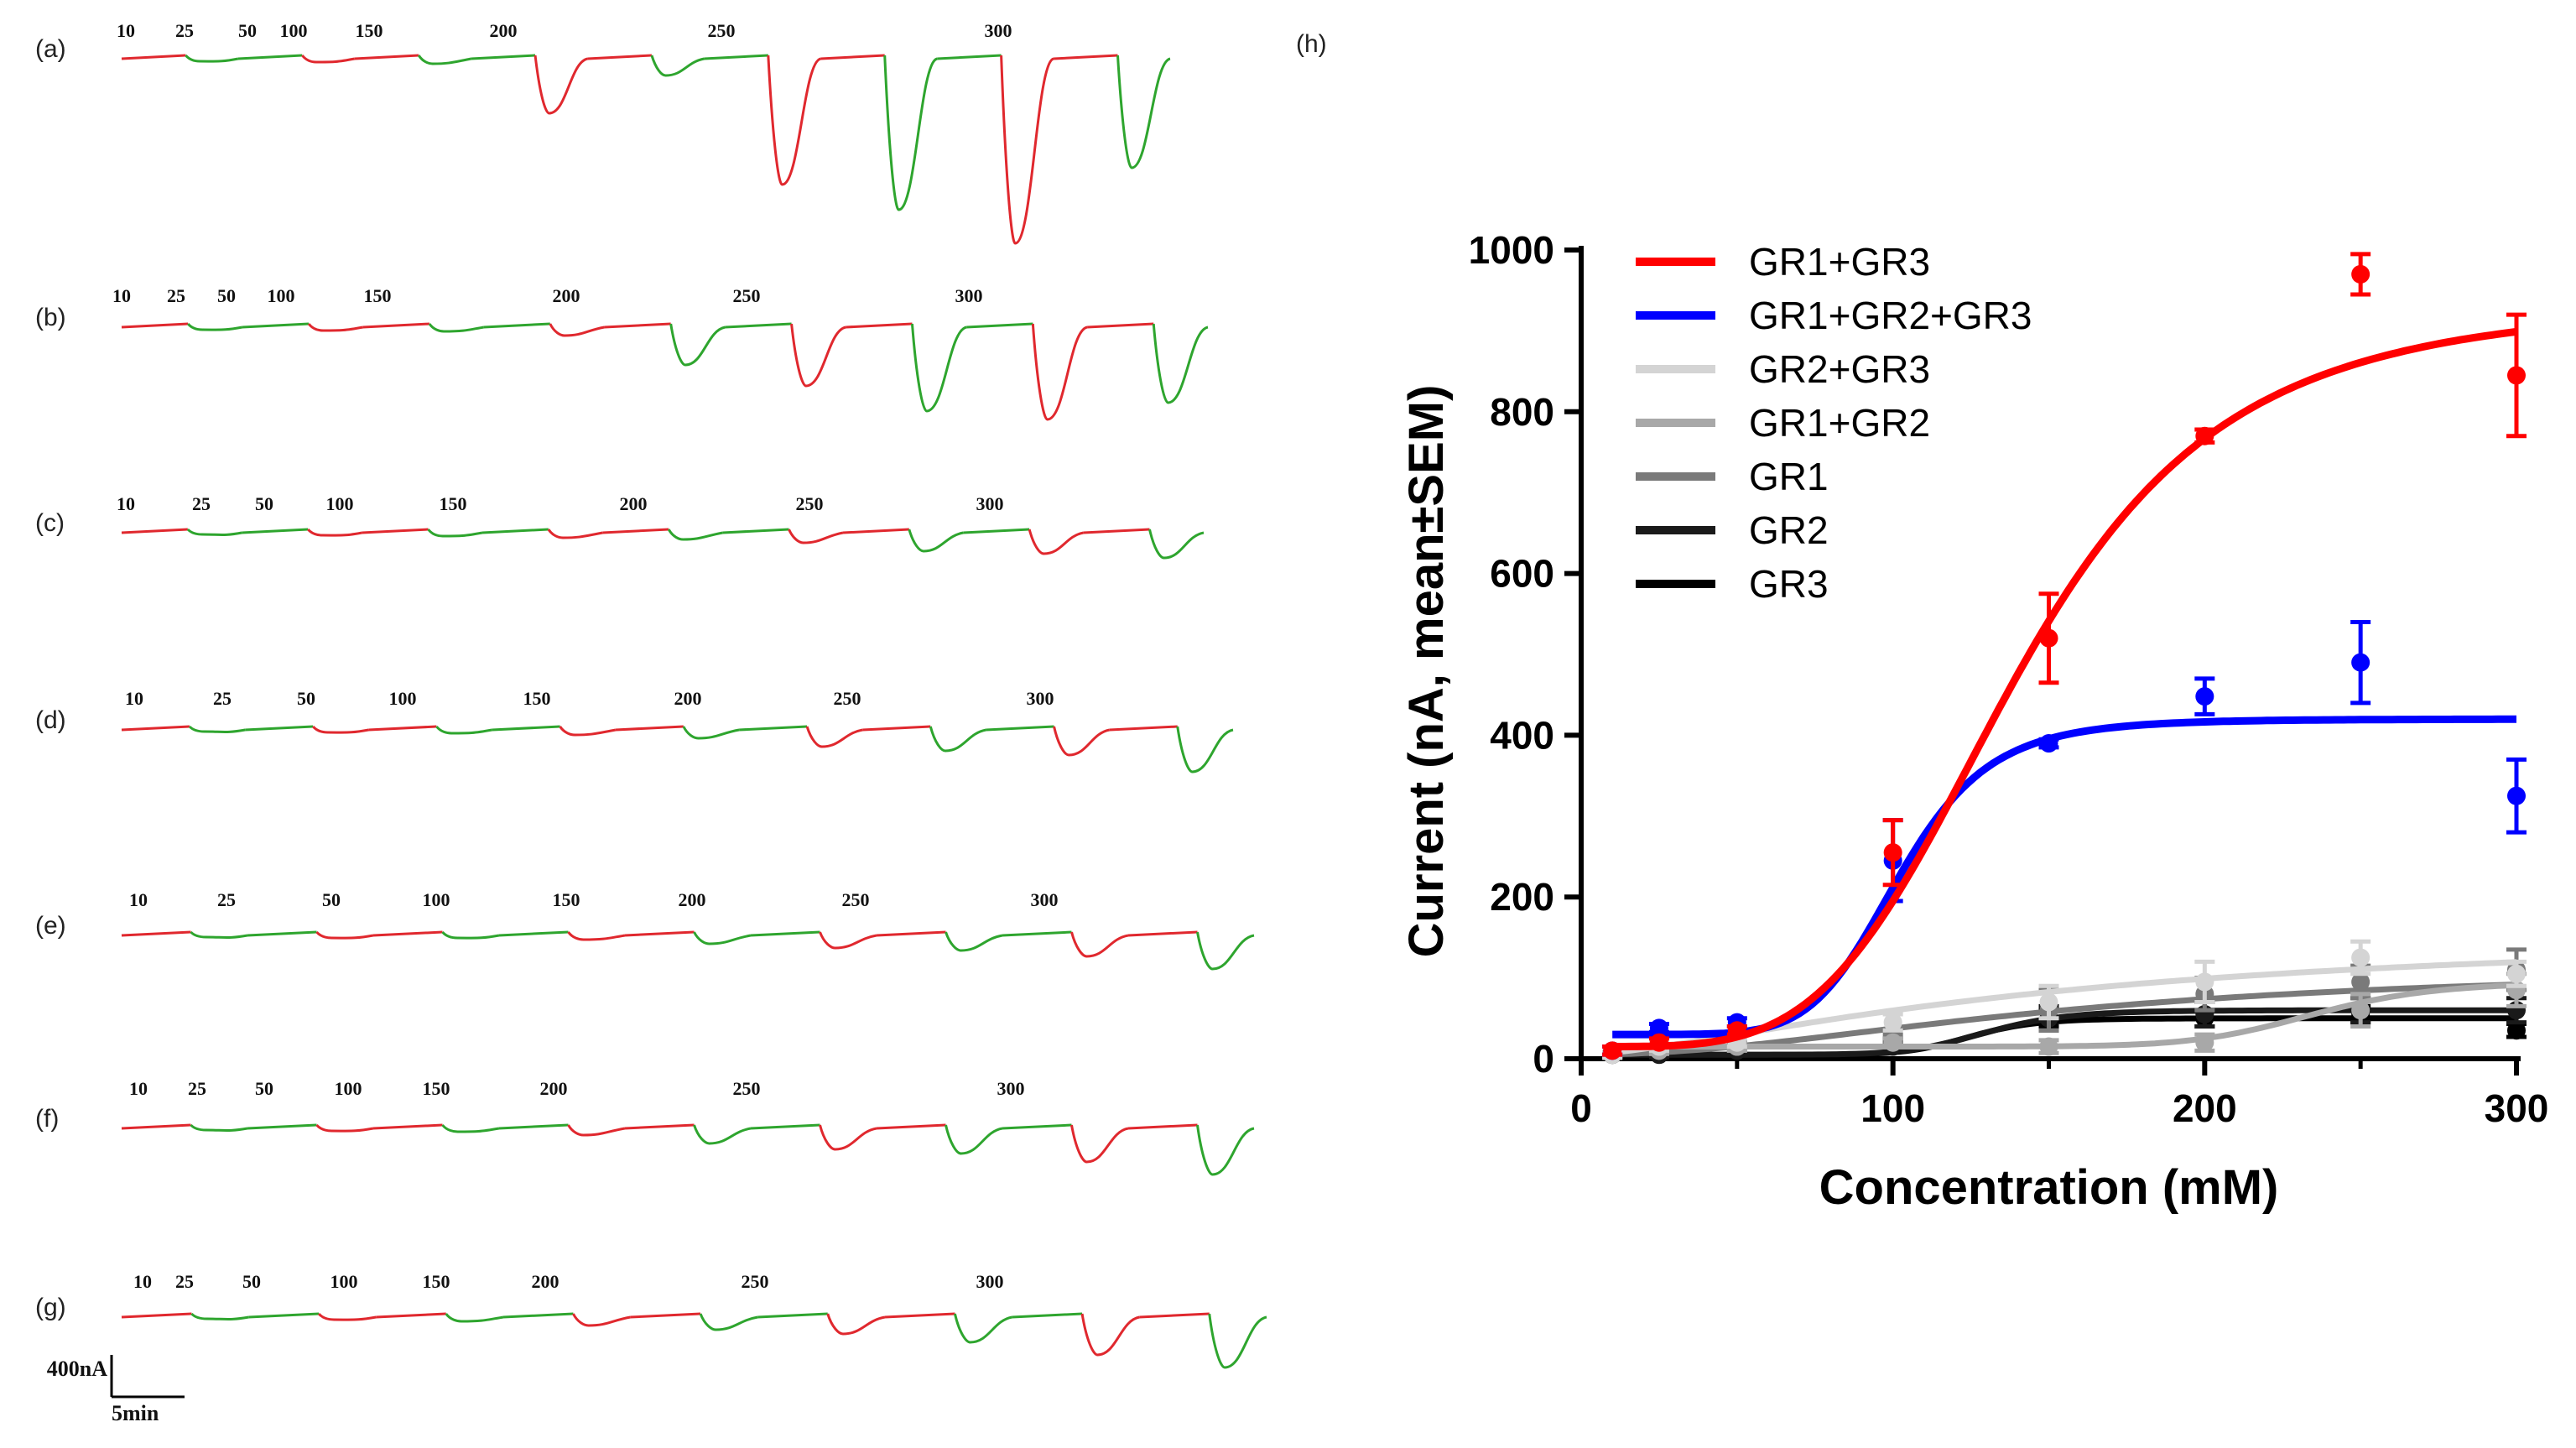 This screenshot has height=1448, width=2576. I want to click on fit-curve, so click(2064, 1016).